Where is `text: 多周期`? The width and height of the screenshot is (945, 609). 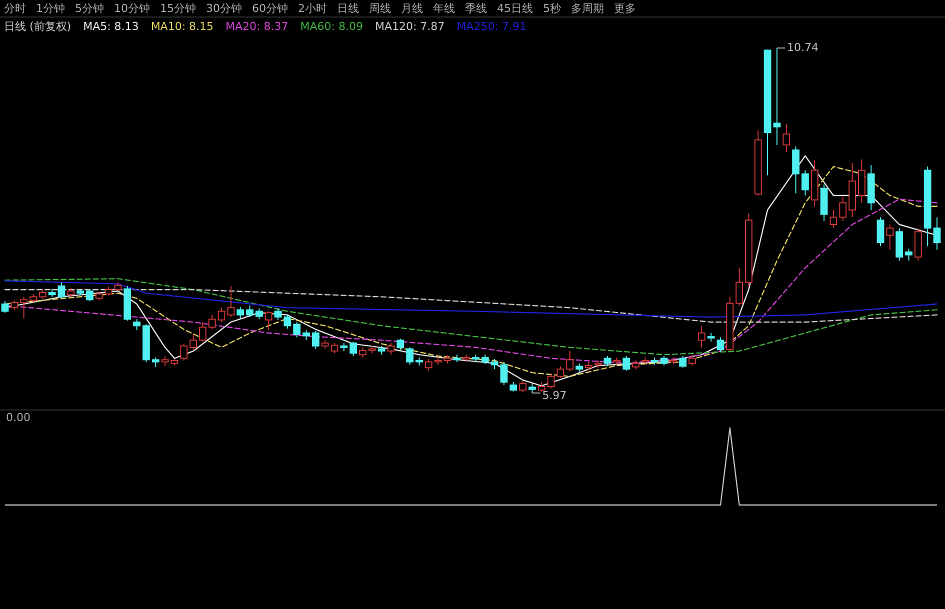 text: 多周期 is located at coordinates (587, 8).